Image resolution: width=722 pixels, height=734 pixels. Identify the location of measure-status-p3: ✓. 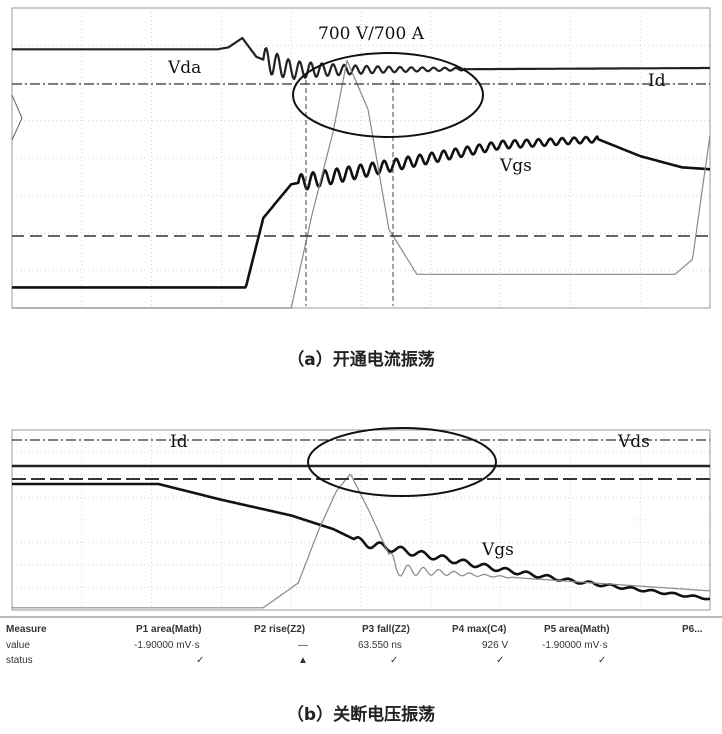
(394, 660).